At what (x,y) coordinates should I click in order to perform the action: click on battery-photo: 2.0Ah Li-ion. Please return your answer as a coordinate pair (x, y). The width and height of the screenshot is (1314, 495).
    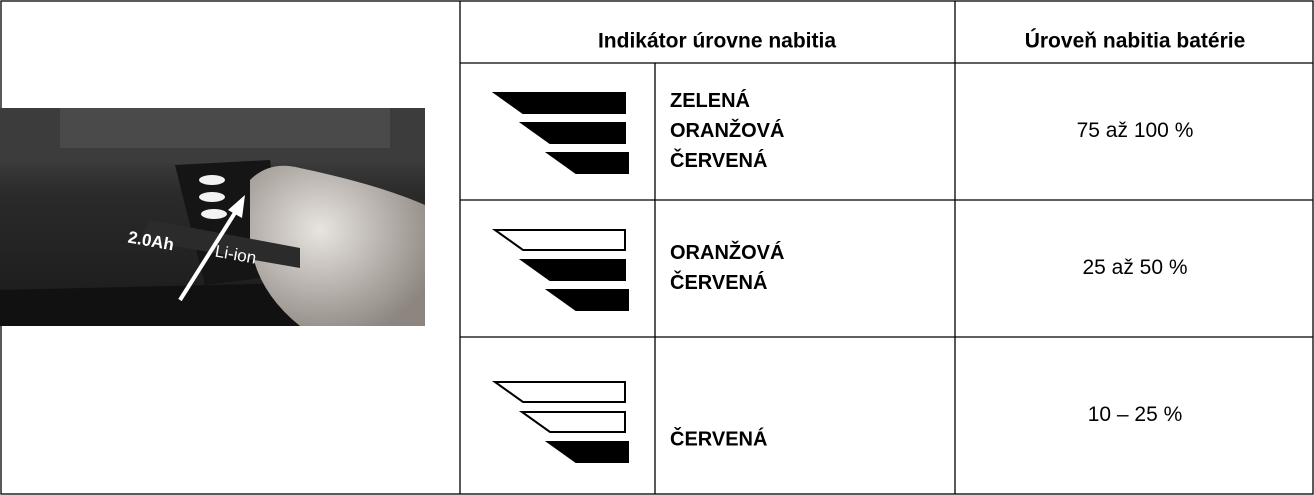
    Looking at the image, I should click on (212, 217).